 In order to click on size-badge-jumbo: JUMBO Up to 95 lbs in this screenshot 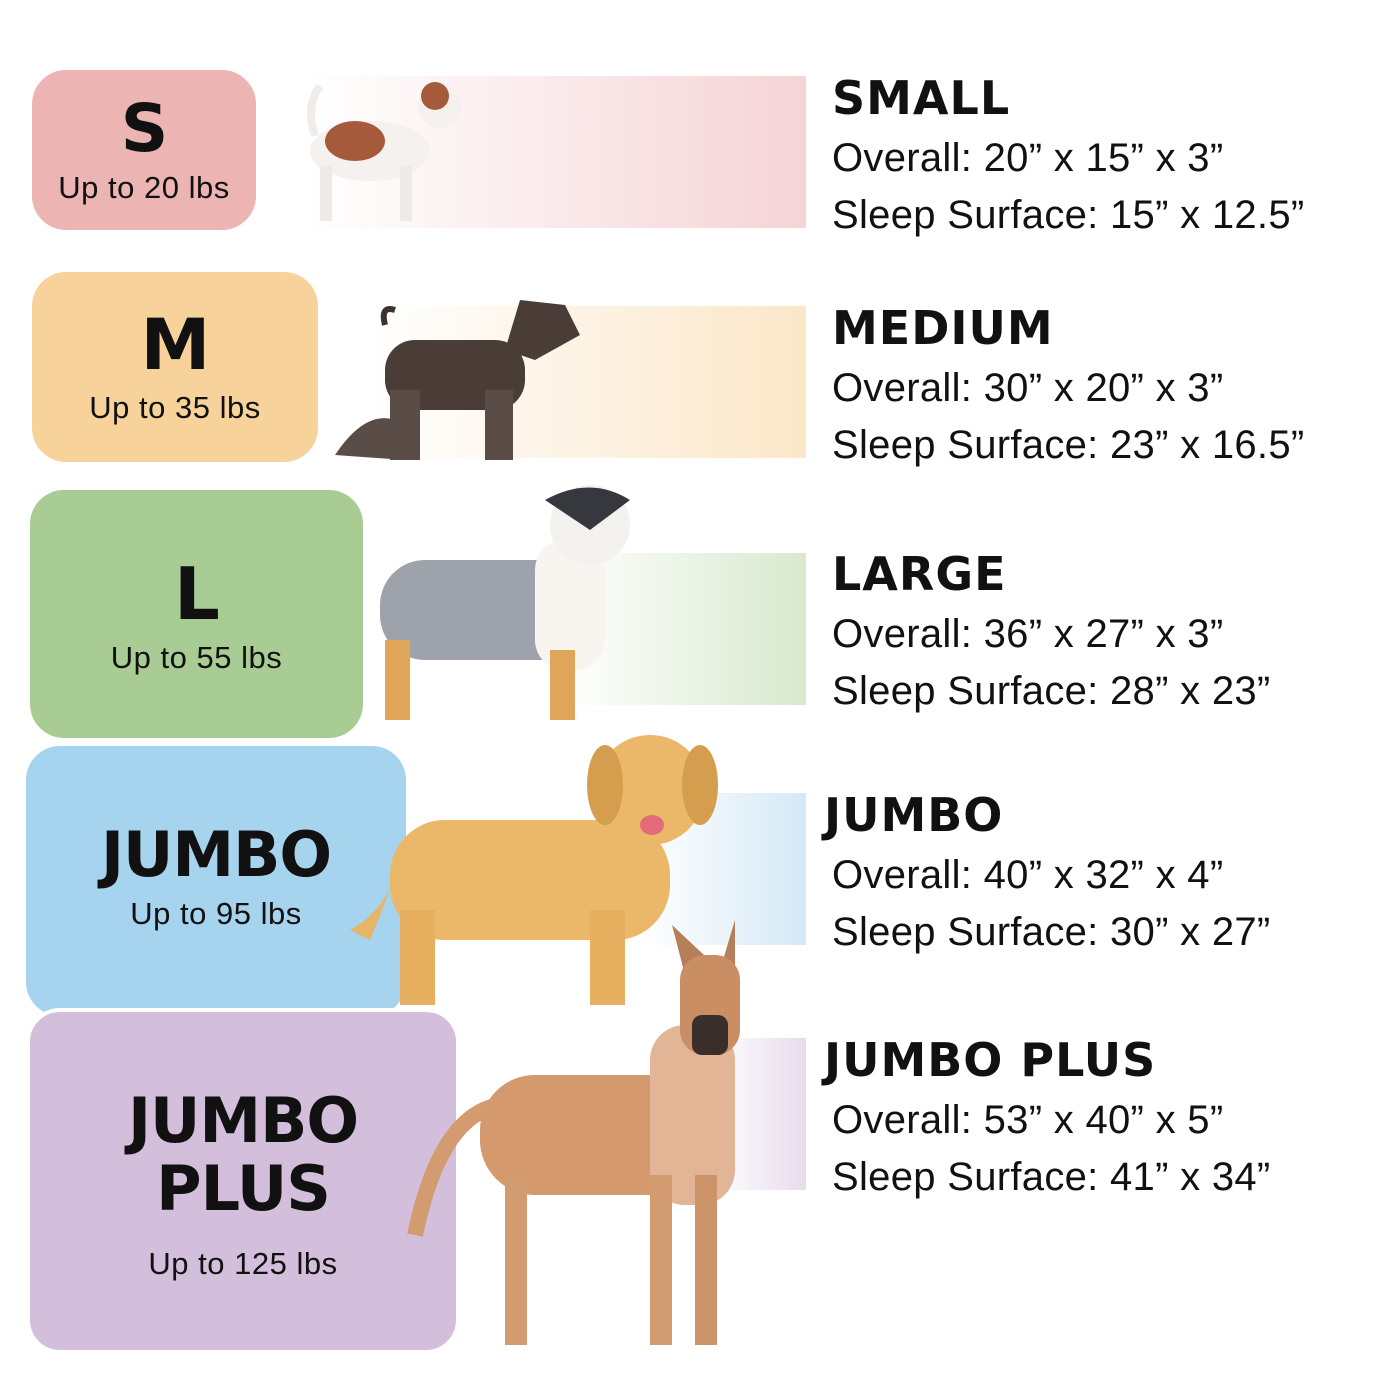, I will do `click(216, 881)`.